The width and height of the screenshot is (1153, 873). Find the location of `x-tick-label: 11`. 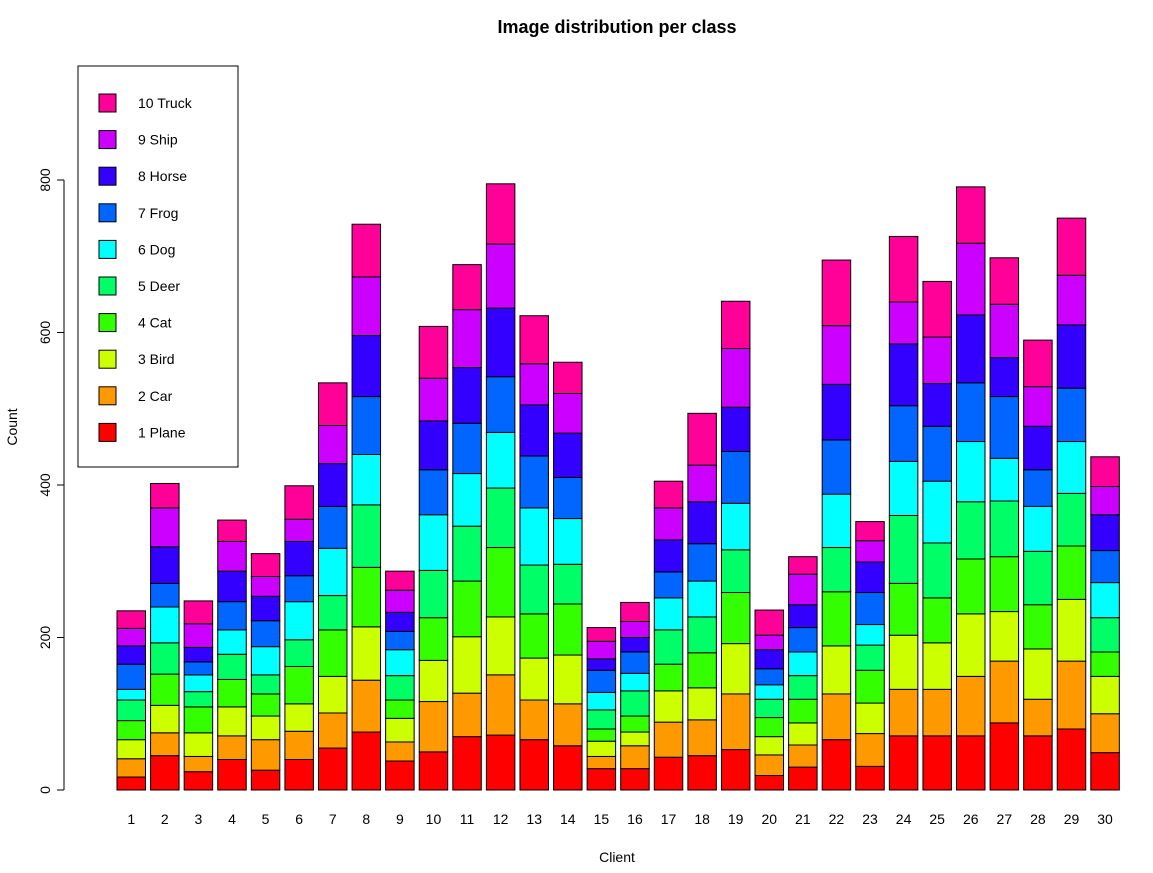

x-tick-label: 11 is located at coordinates (467, 819).